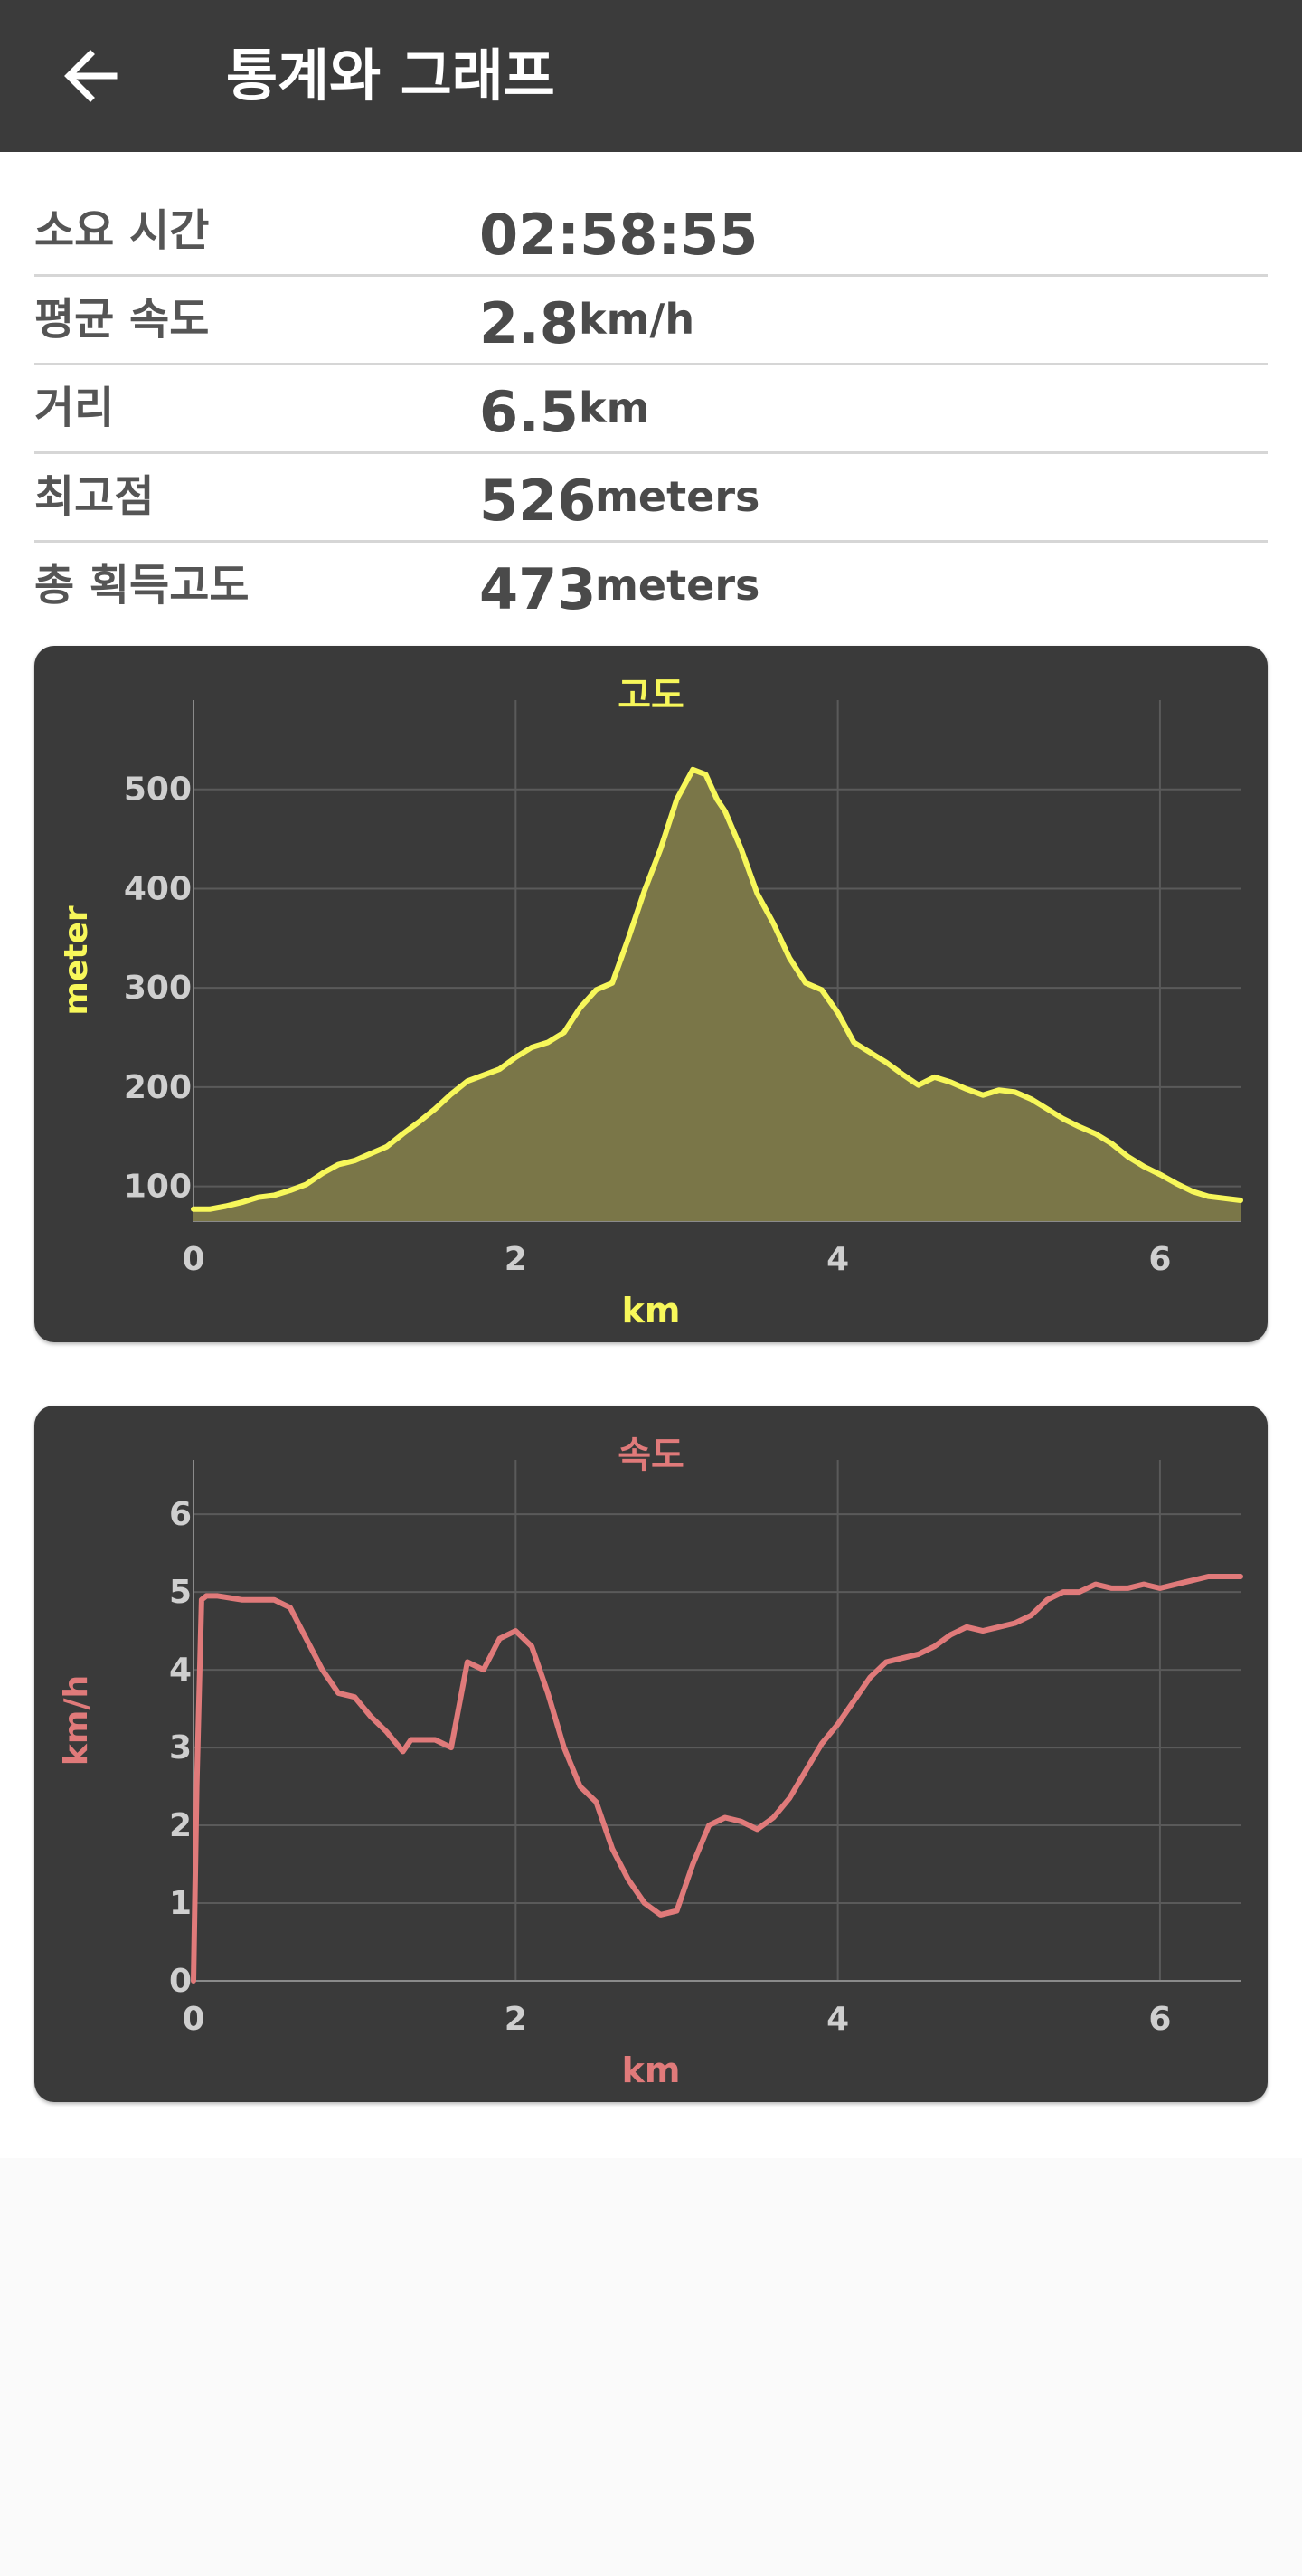 The width and height of the screenshot is (1302, 2576). What do you see at coordinates (158, 1187) in the screenshot?
I see `y-tick-label: 100` at bounding box center [158, 1187].